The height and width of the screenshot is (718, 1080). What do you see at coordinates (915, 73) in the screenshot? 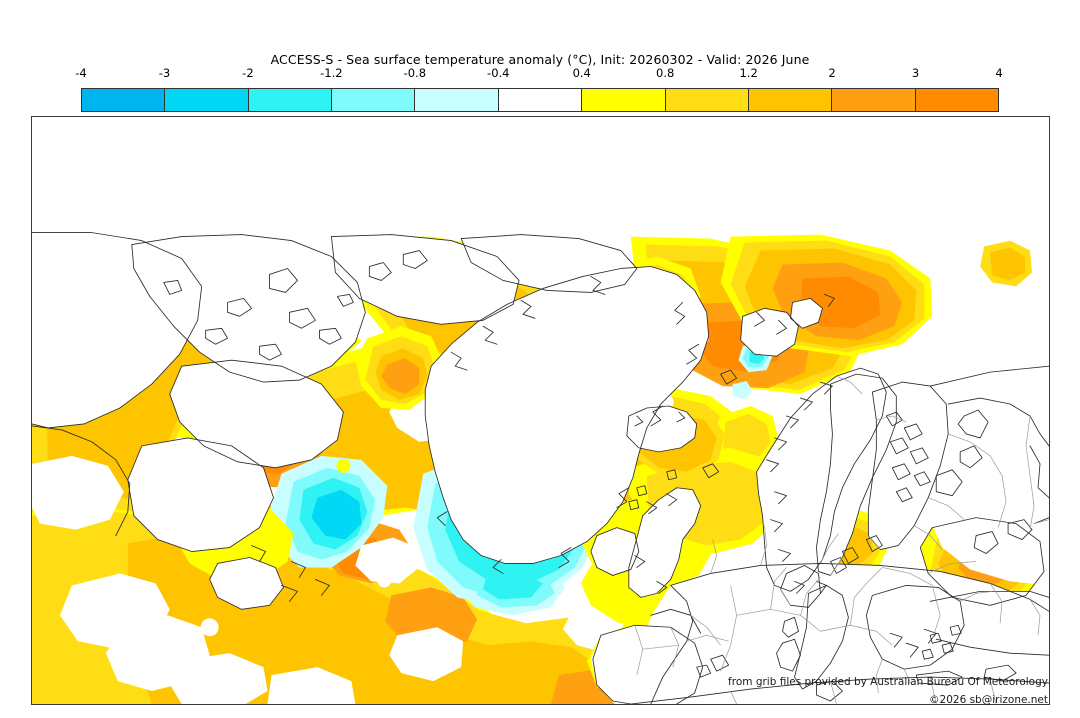
I see `colorbar-tick: 3` at bounding box center [915, 73].